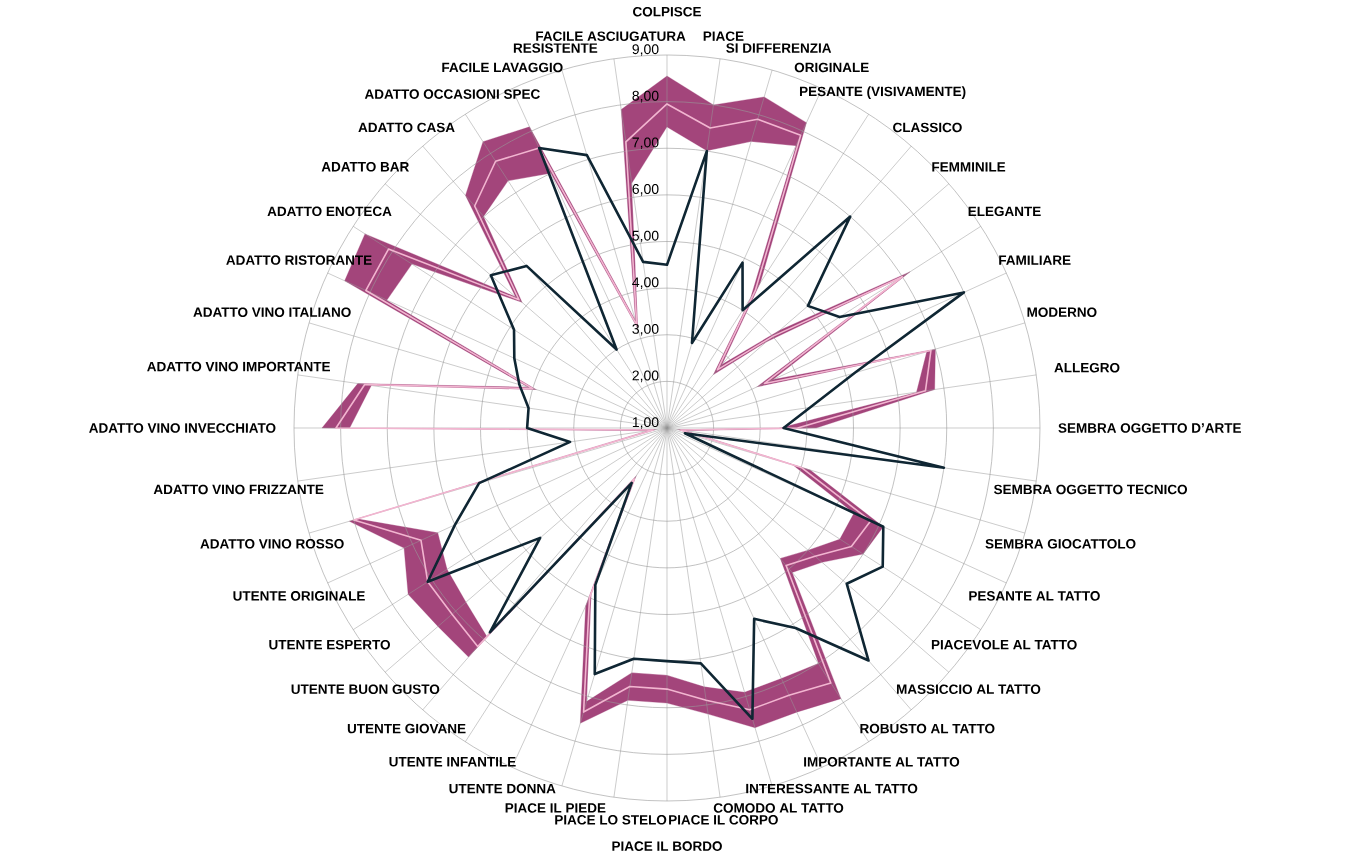 This screenshot has height=861, width=1347. What do you see at coordinates (969, 167) in the screenshot?
I see `spoke-label: FEMMINILE` at bounding box center [969, 167].